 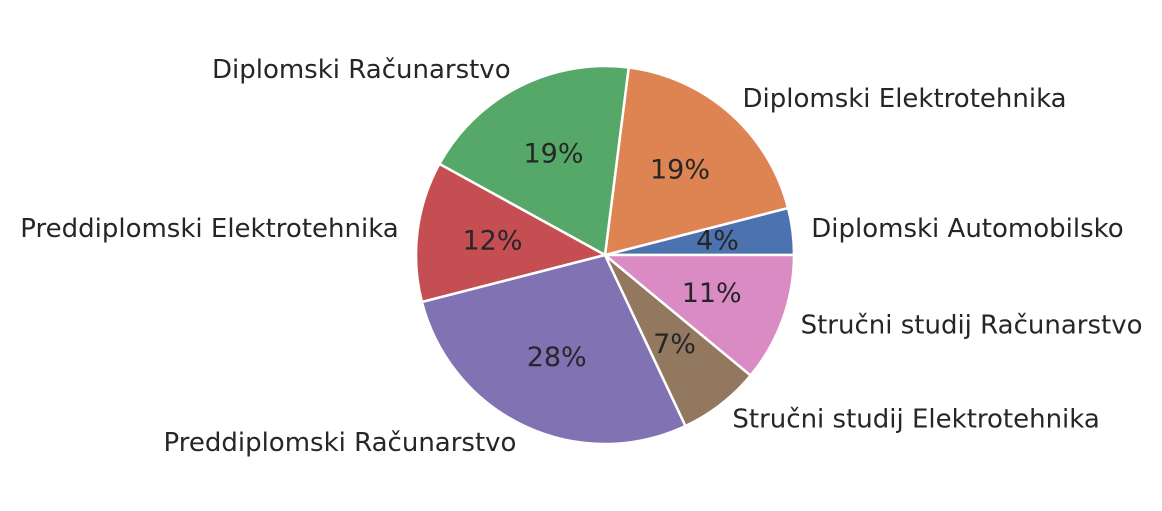 I want to click on slice-percentage-label: 11%, so click(x=712, y=293).